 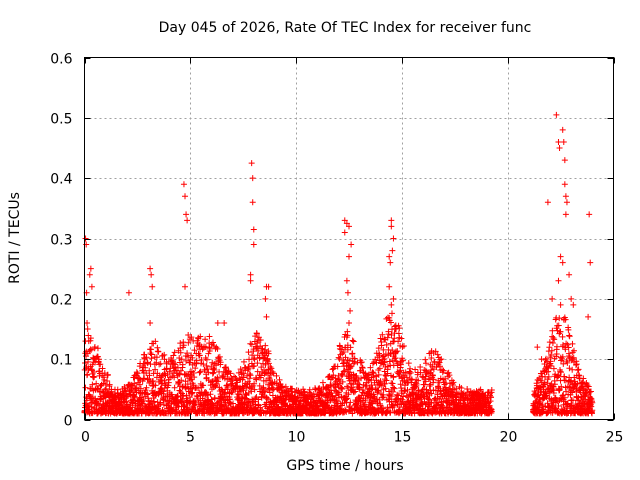 What do you see at coordinates (61, 120) in the screenshot?
I see `y-tick-label: 0.5` at bounding box center [61, 120].